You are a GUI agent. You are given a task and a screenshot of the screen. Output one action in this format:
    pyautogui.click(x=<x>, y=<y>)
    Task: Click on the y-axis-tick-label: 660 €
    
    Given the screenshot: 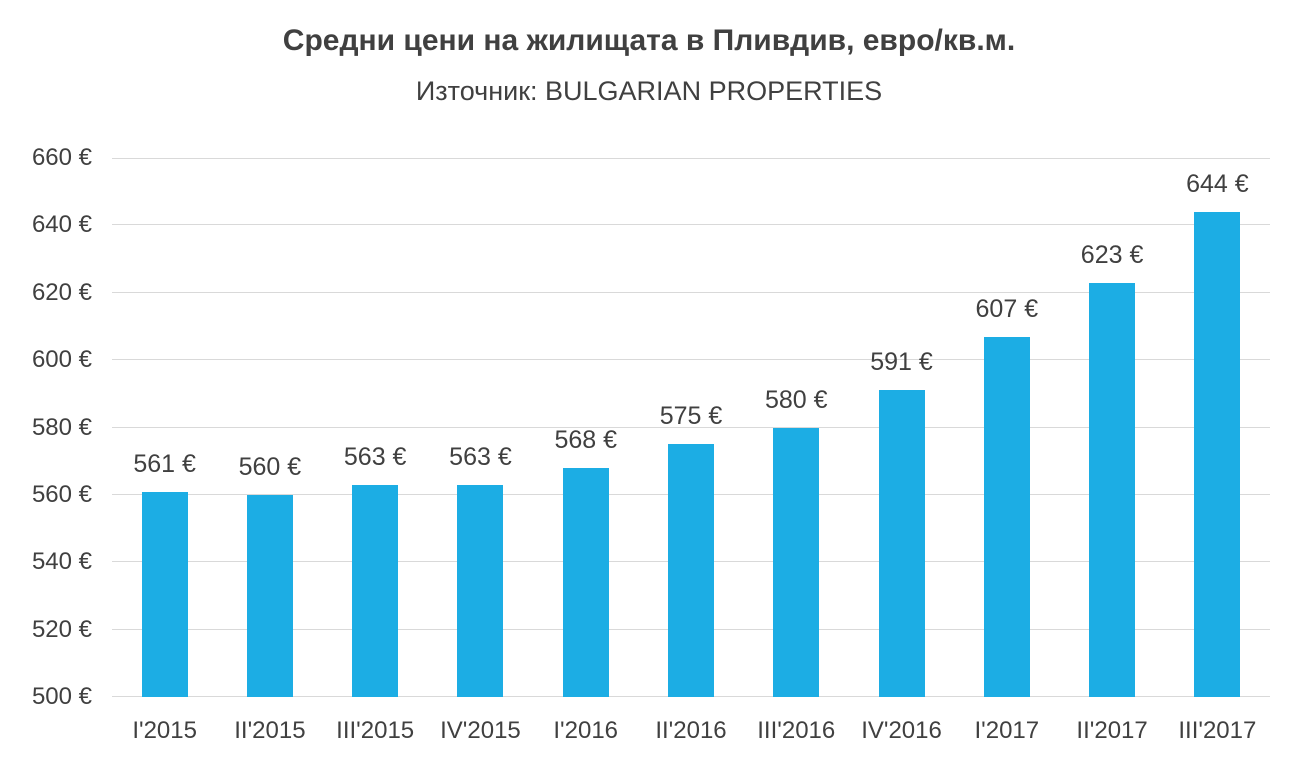 What is the action you would take?
    pyautogui.click(x=61, y=157)
    